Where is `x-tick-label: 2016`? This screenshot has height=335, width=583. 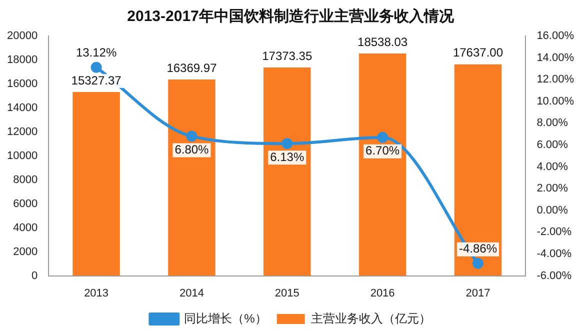 x-tick-label: 2016 is located at coordinates (382, 293).